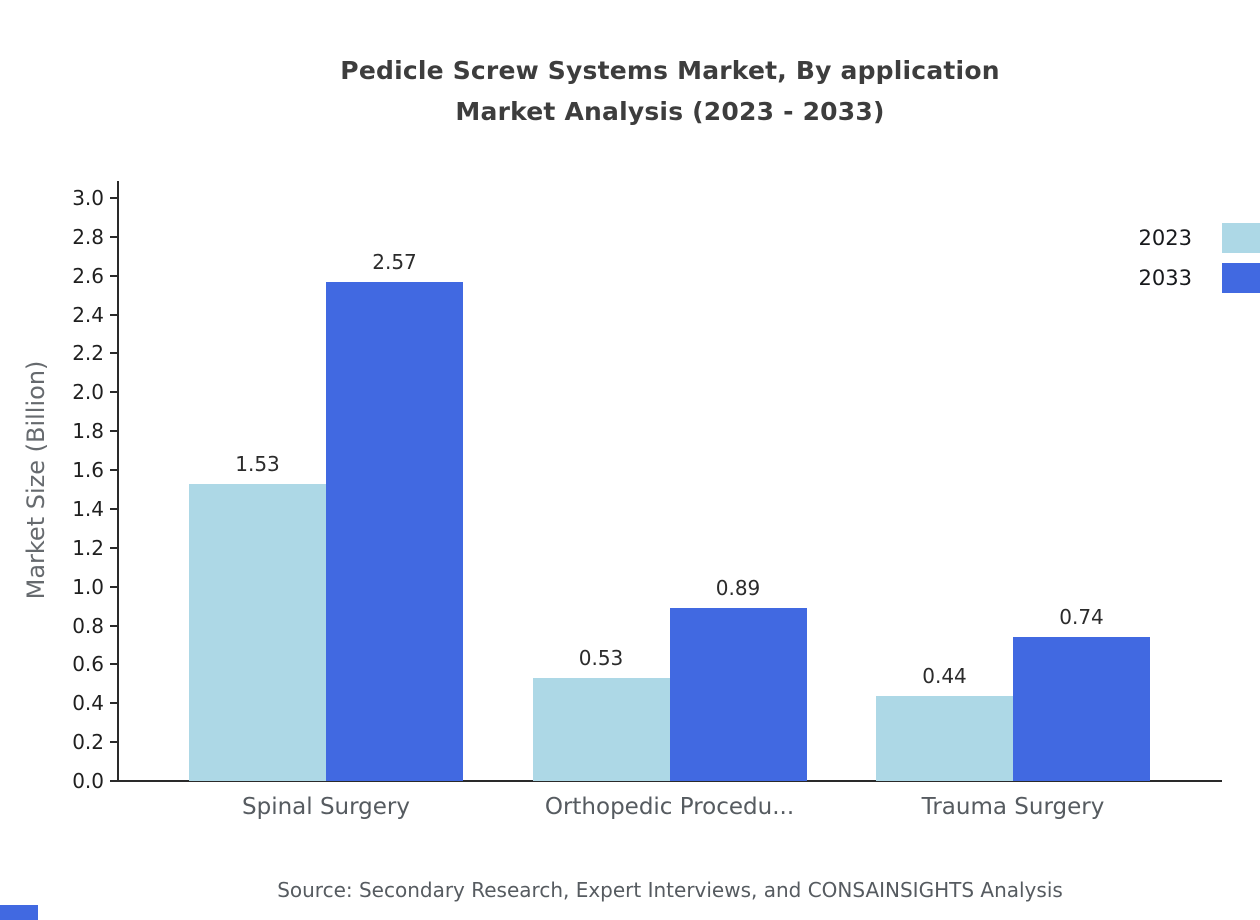 The image size is (1260, 920). Describe the element at coordinates (118, 481) in the screenshot. I see `y-axis-line` at that location.